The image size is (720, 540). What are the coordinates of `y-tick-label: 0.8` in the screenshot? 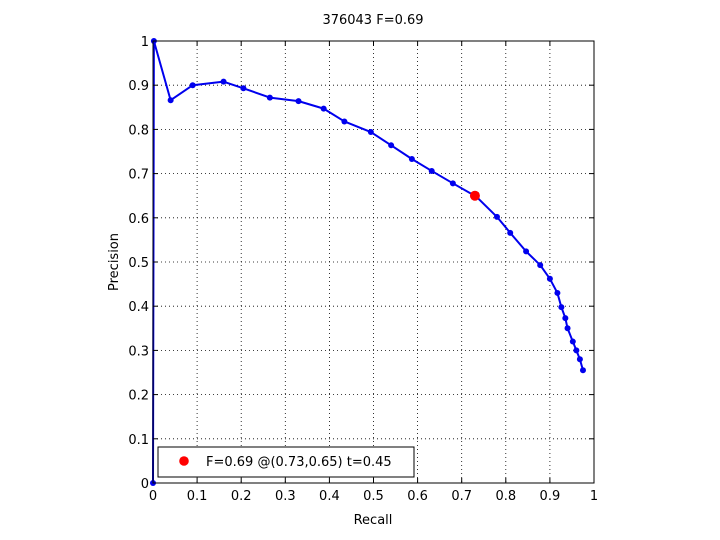 It's located at (138, 130).